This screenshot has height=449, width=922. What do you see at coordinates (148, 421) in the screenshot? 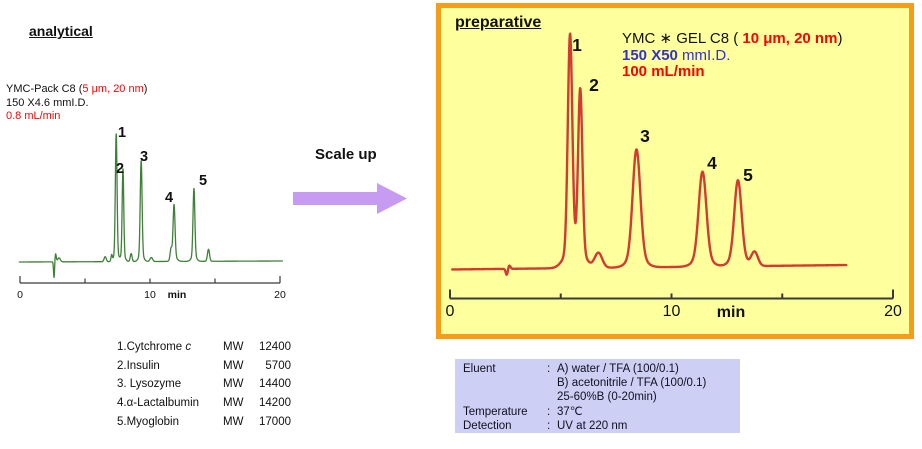
I see `compound-name: 5.Myoglobin` at bounding box center [148, 421].